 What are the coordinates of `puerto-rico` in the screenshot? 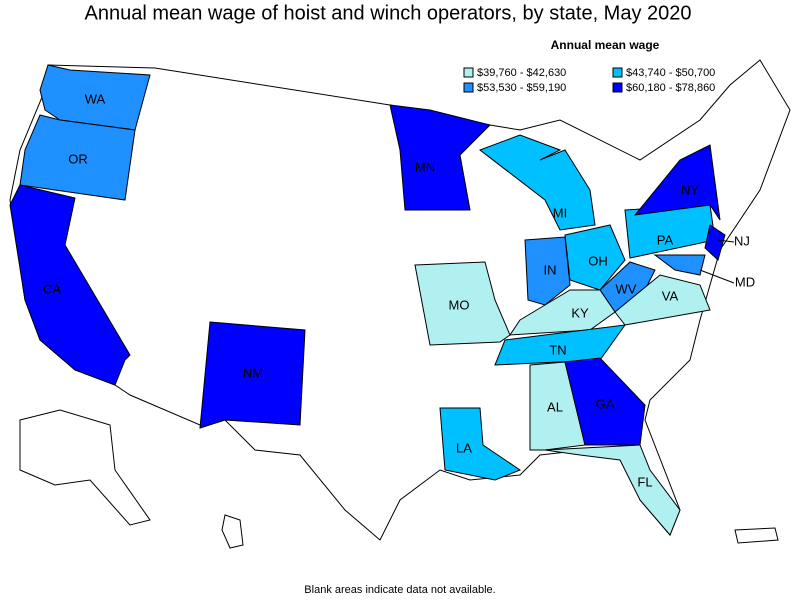 It's located at (756, 535).